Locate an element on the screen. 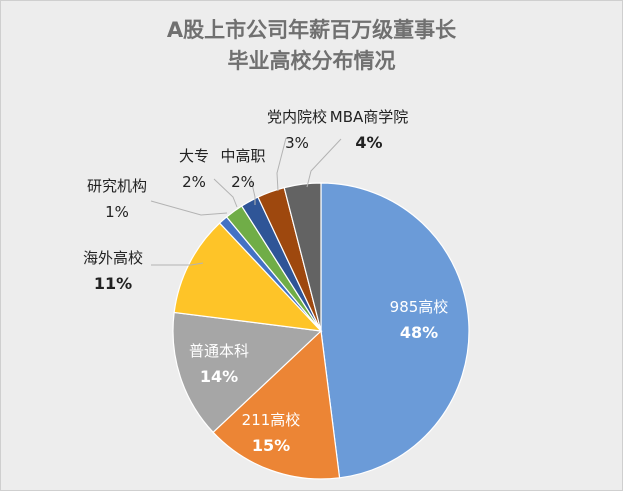  slice-name-label-5: 大专 is located at coordinates (194, 156).